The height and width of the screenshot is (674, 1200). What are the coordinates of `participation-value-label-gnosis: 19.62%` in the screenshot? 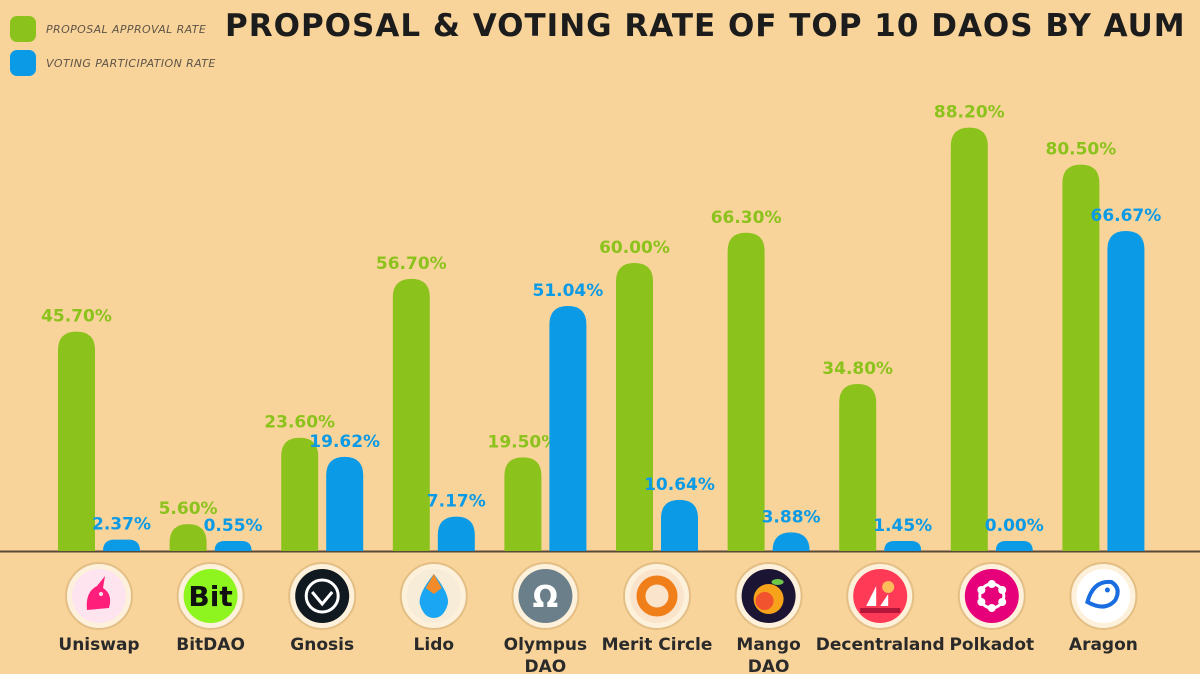 It's located at (344, 442).